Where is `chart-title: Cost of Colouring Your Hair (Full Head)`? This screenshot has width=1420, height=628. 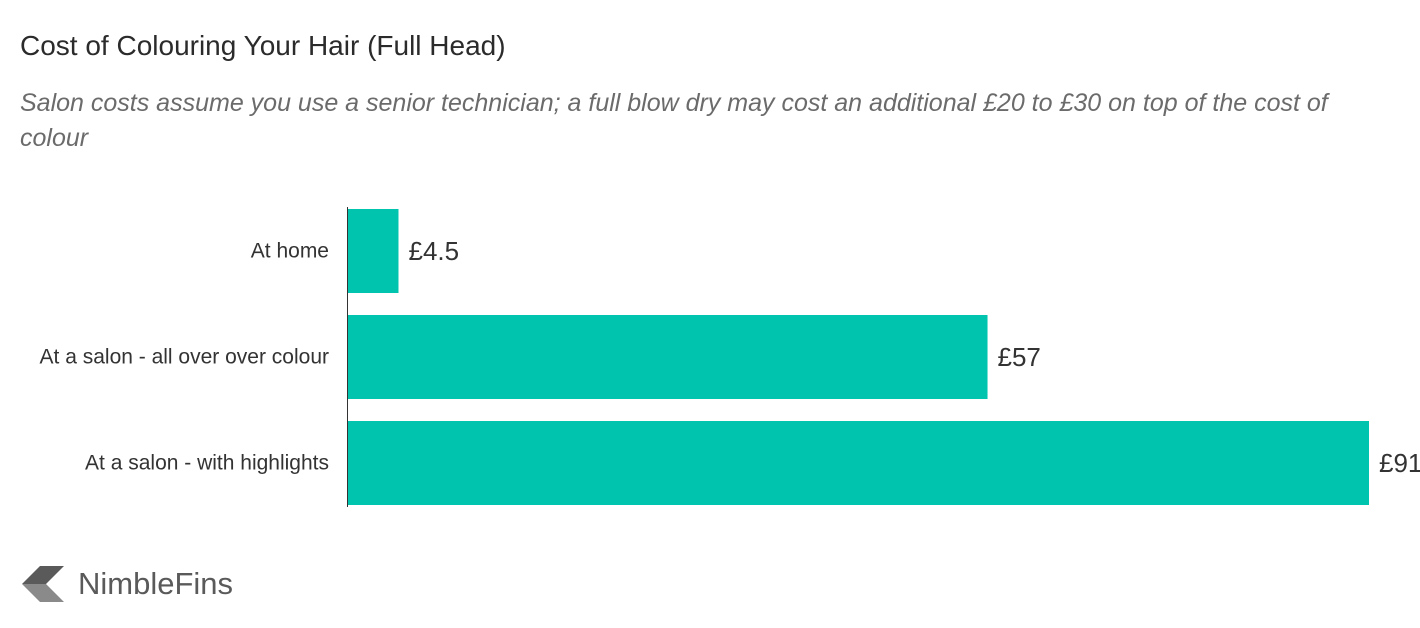
chart-title: Cost of Colouring Your Hair (Full Head) is located at coordinates (263, 45).